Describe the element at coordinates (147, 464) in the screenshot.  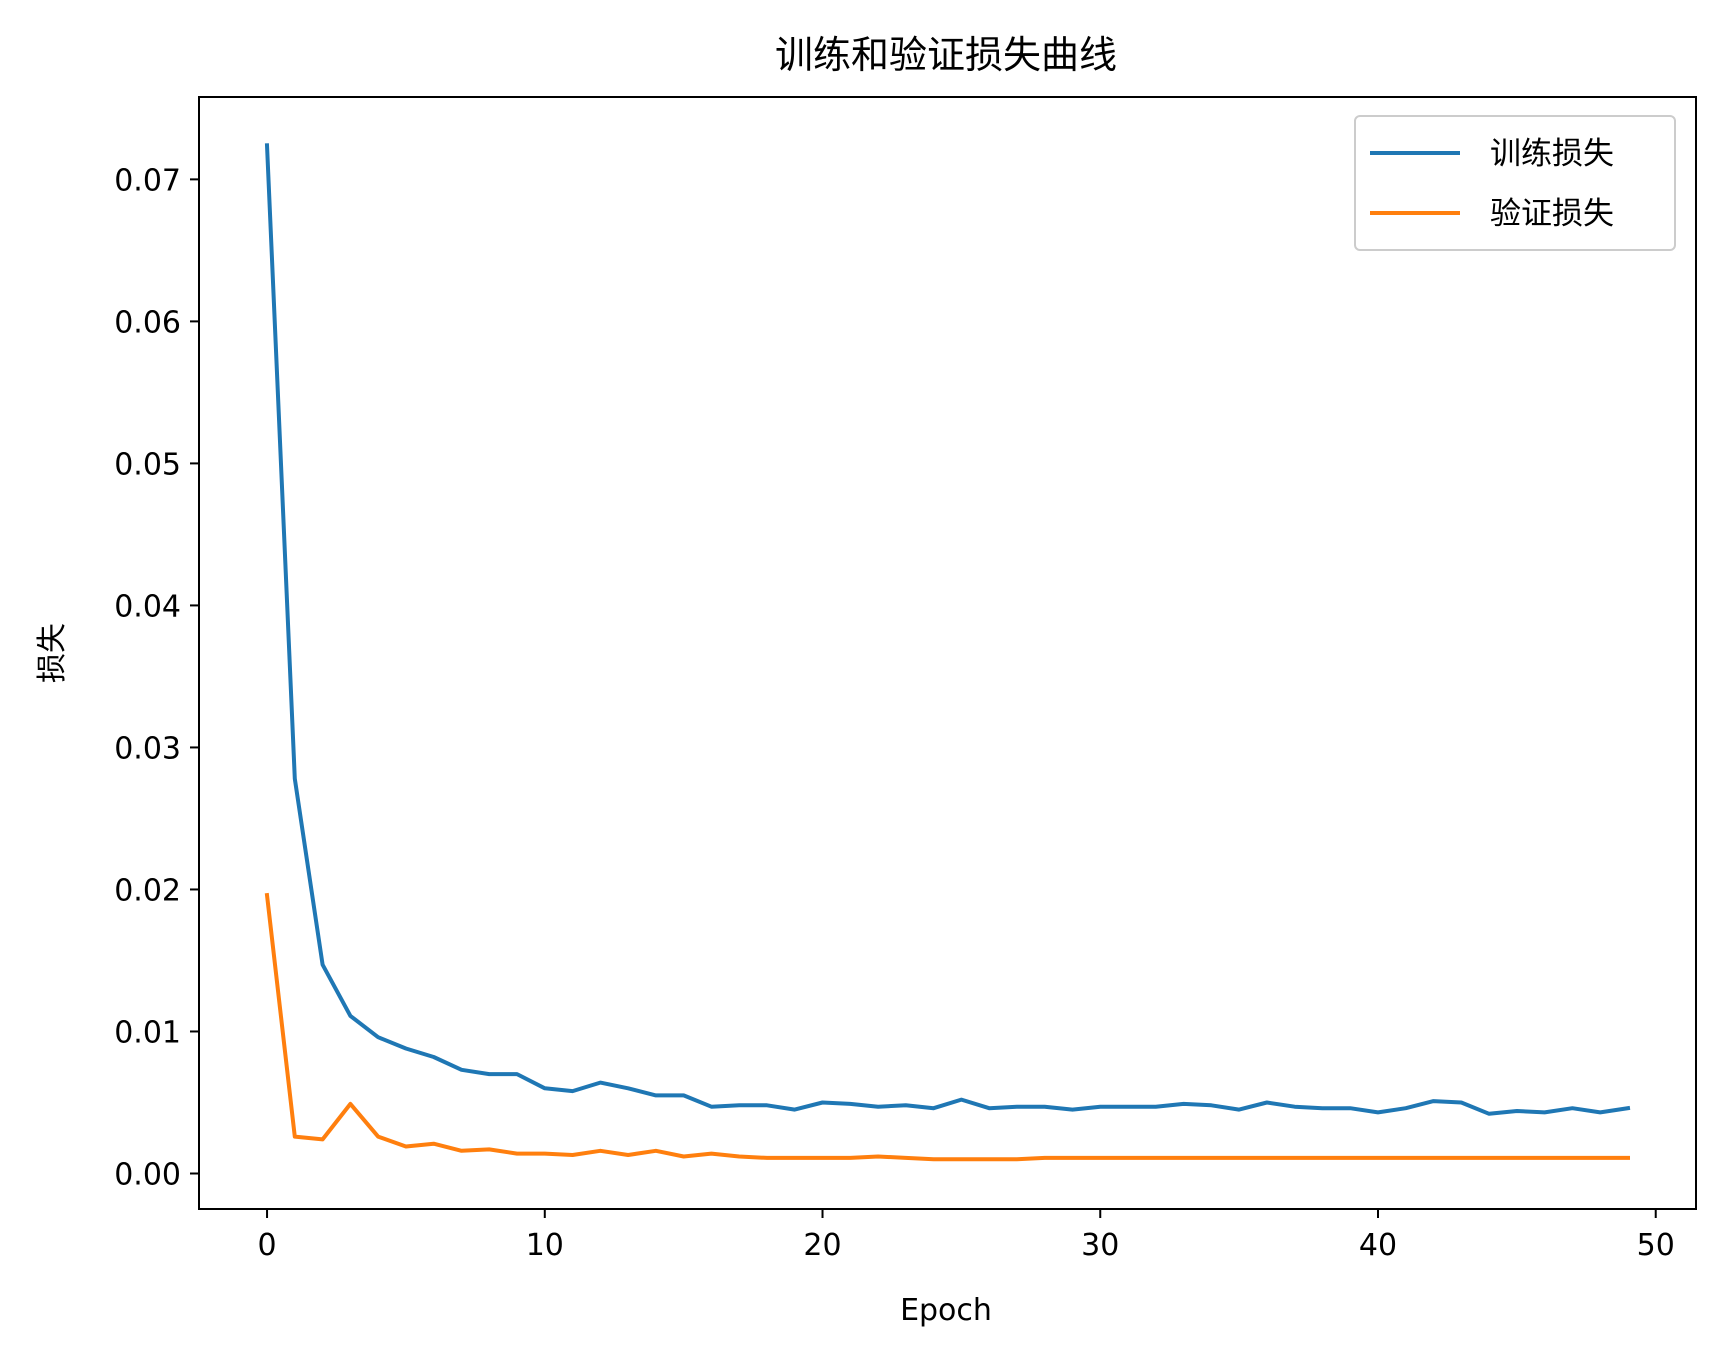
I see `y-tick-label: 0.05` at that location.